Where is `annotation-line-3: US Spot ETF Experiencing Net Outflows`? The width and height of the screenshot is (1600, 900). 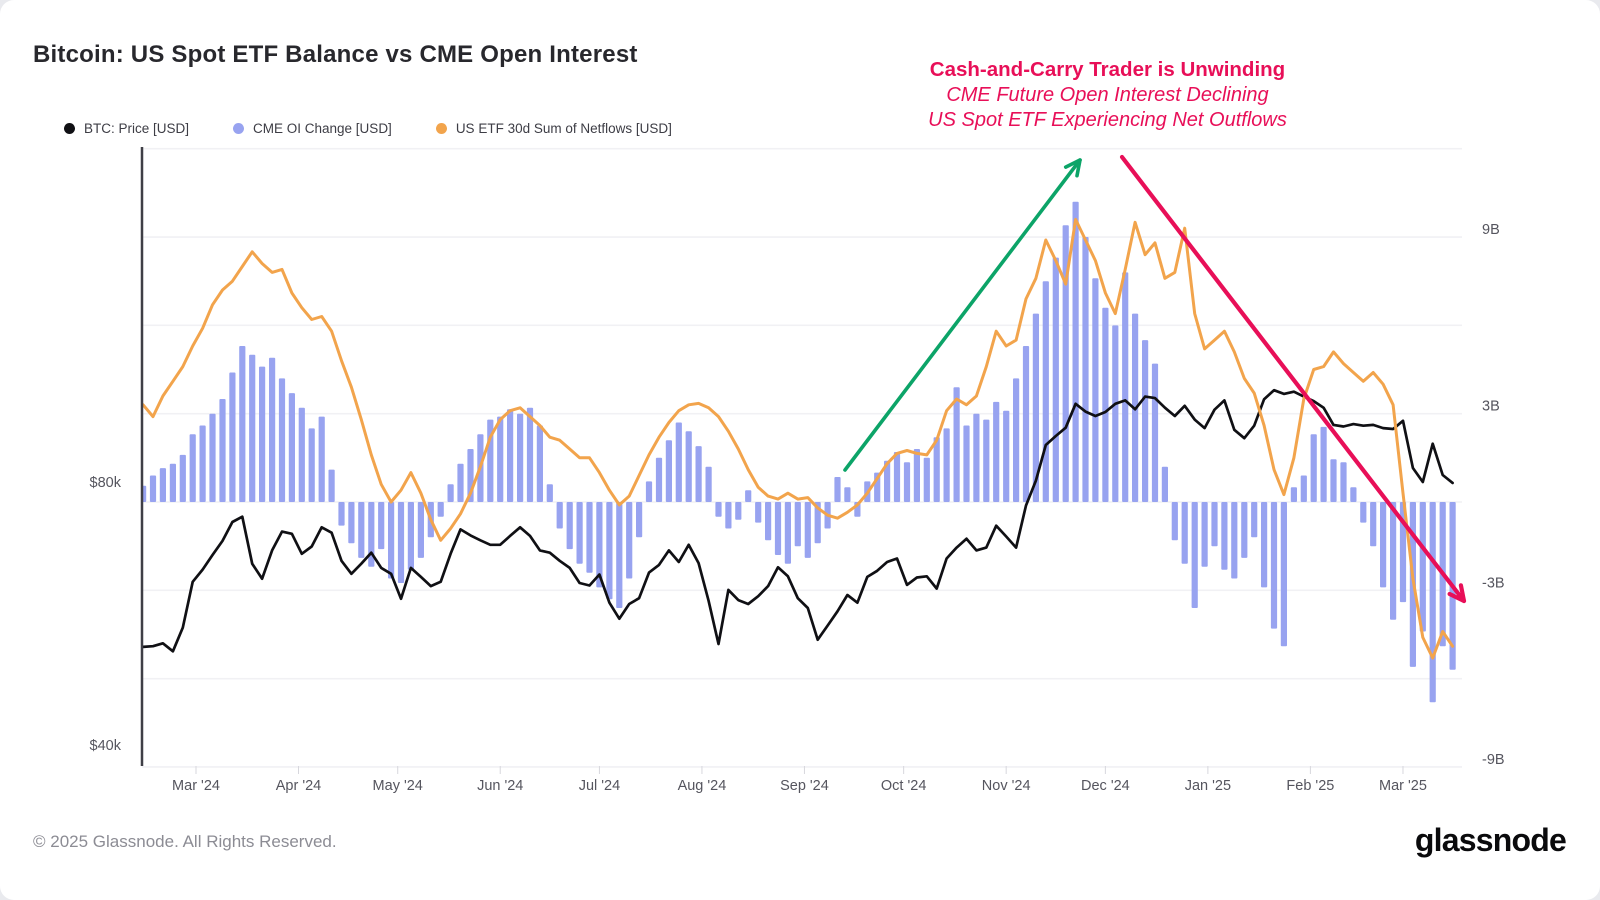
annotation-line-3: US Spot ETF Experiencing Net Outflows is located at coordinates (1107, 120).